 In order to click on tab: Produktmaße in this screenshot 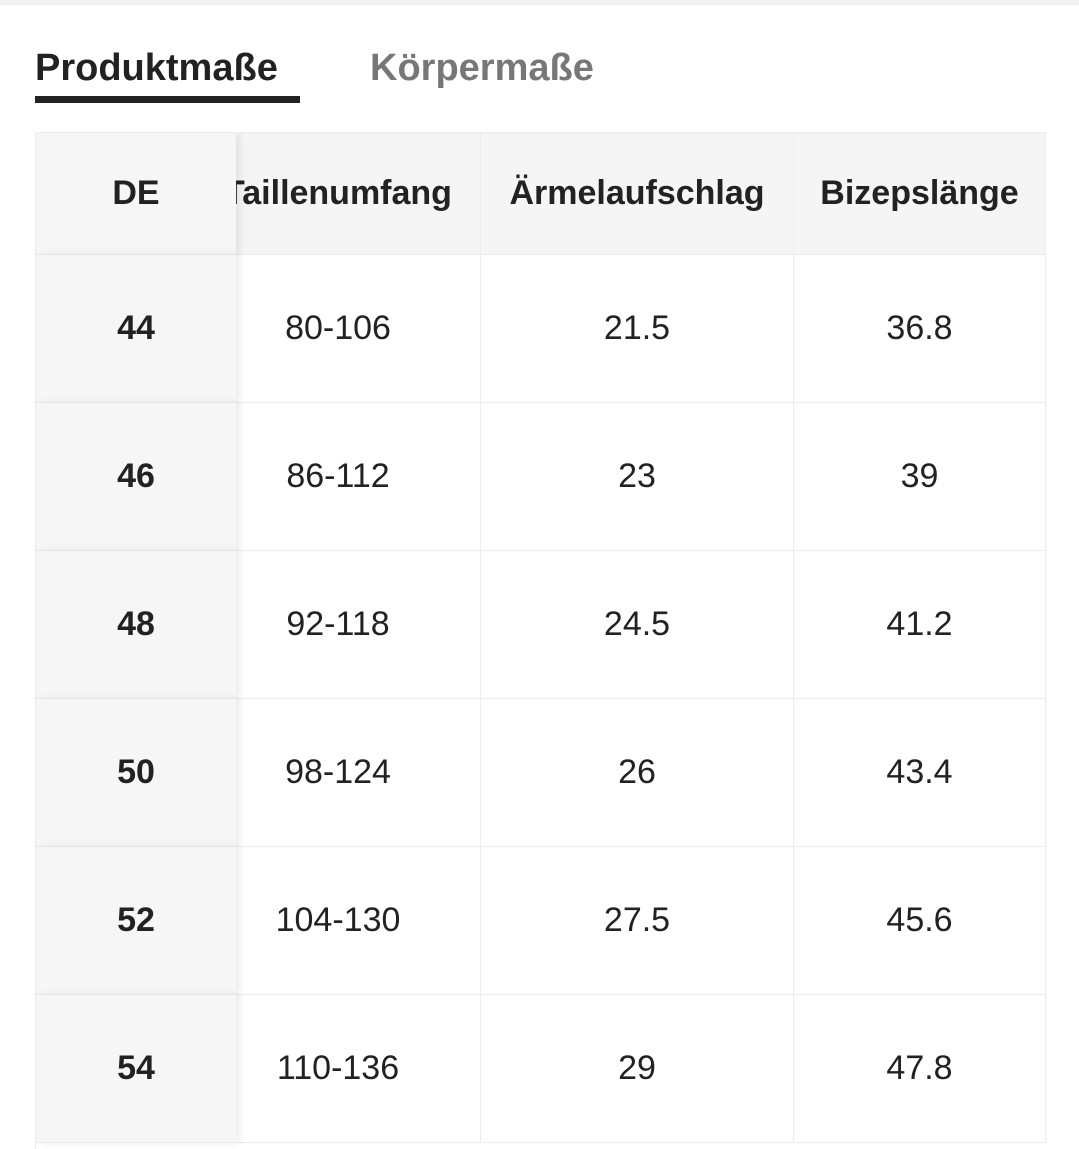, I will do `click(156, 68)`.